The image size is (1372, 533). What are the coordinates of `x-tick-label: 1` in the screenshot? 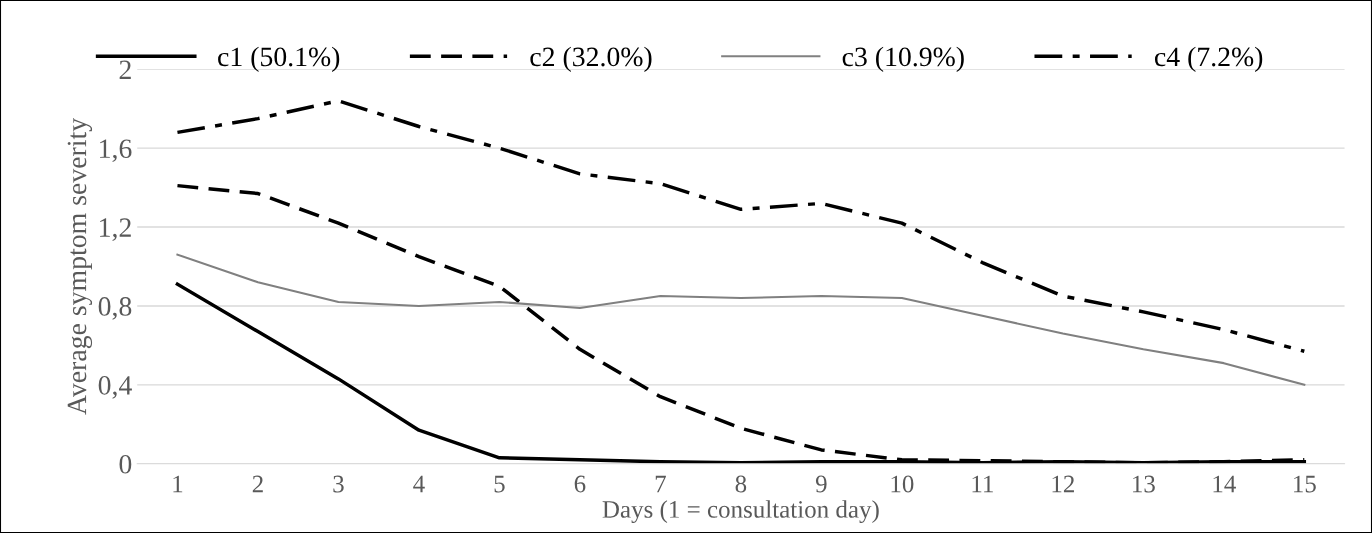 It's located at (178, 484).